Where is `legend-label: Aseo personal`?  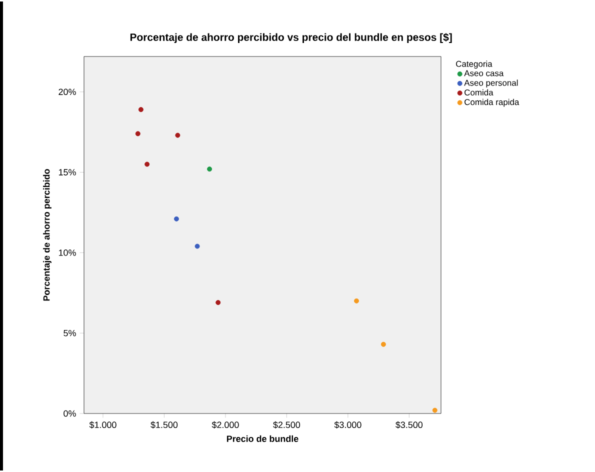 legend-label: Aseo personal is located at coordinates (491, 84).